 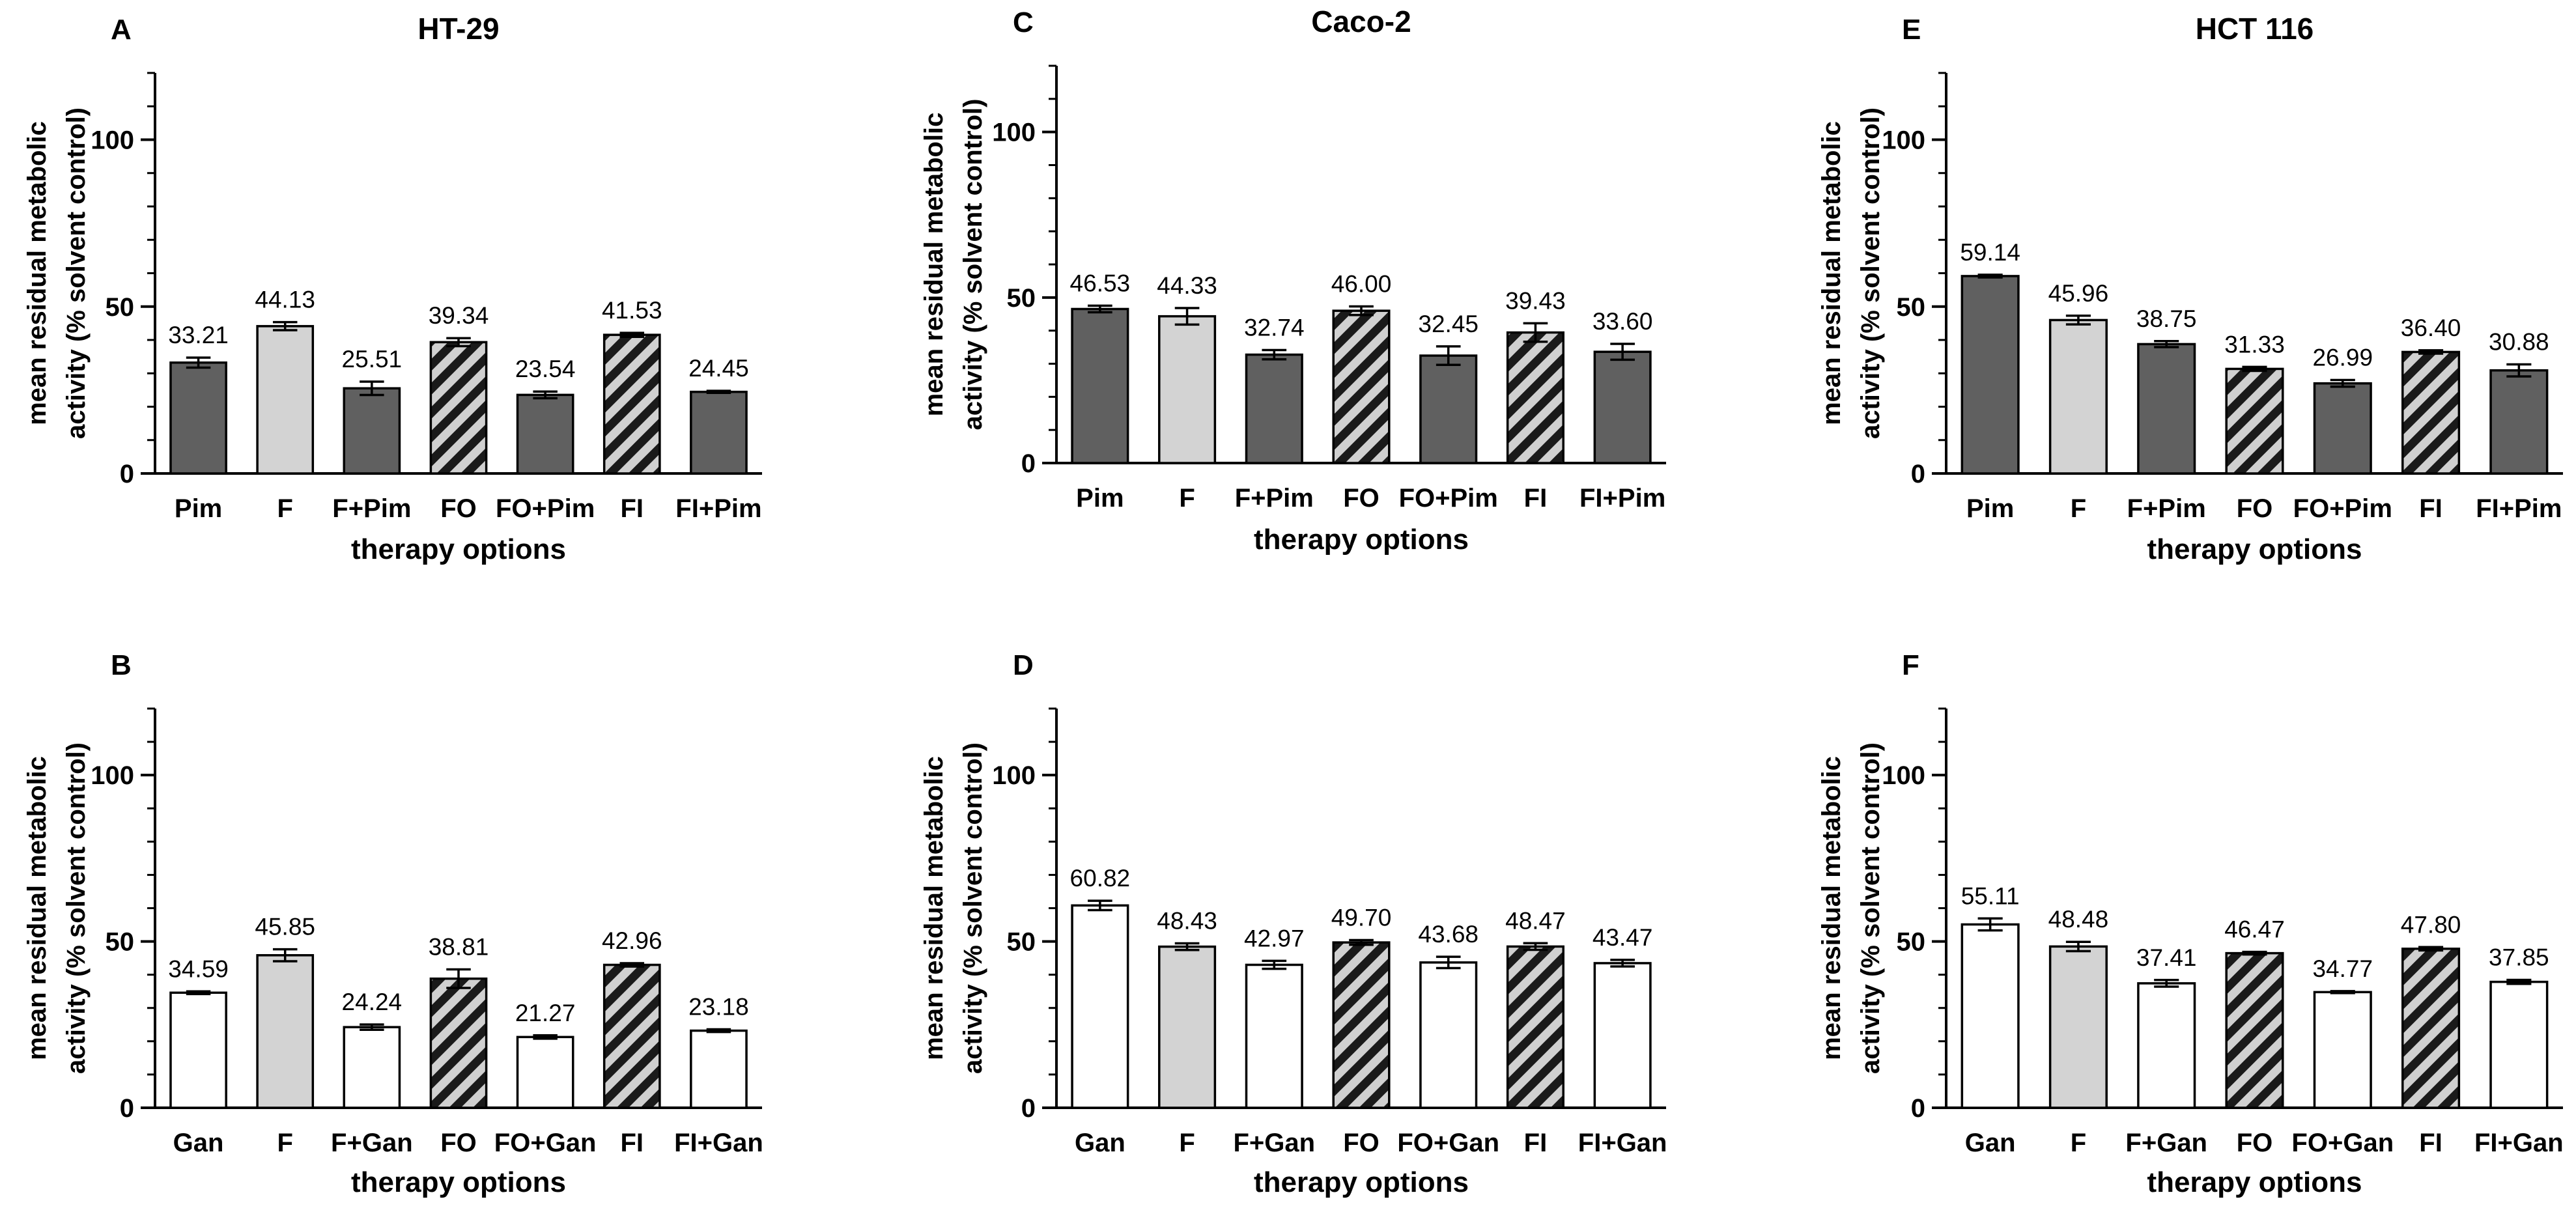 I want to click on data-label-d-6: 48.47, so click(x=1535, y=920).